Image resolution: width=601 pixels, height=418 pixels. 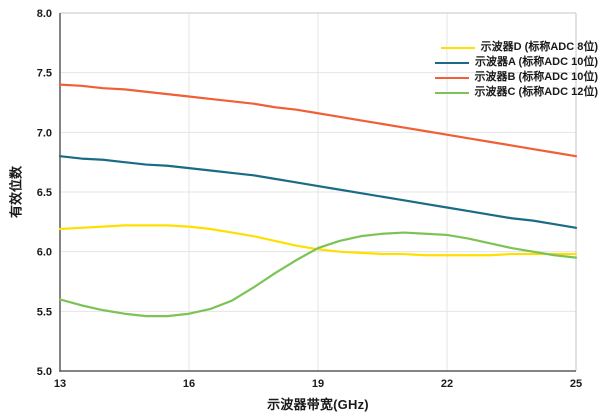 I want to click on legend-item-scope-c: 示波器C (标称ADC 12位), so click(x=516, y=92).